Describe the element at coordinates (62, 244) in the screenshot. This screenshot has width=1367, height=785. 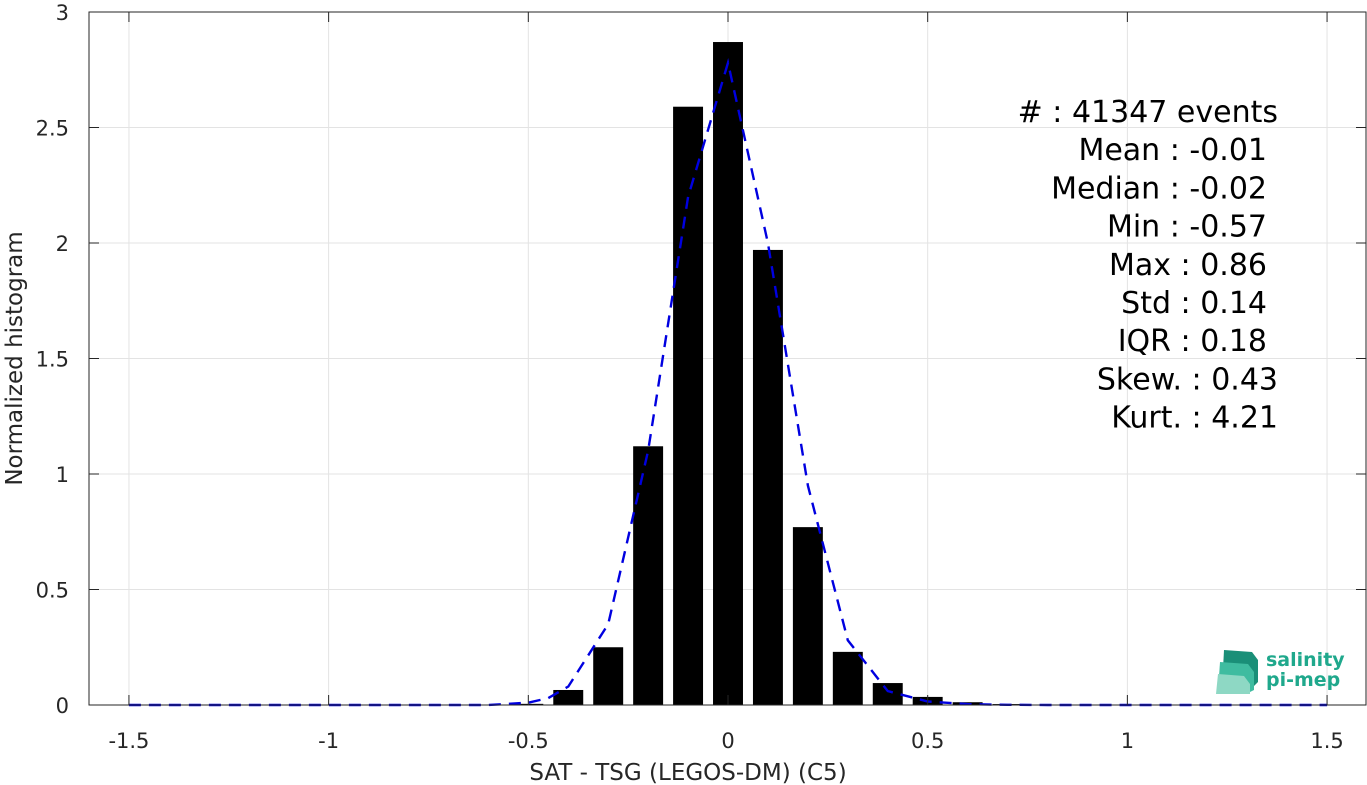
I see `y-tick-label: 2` at that location.